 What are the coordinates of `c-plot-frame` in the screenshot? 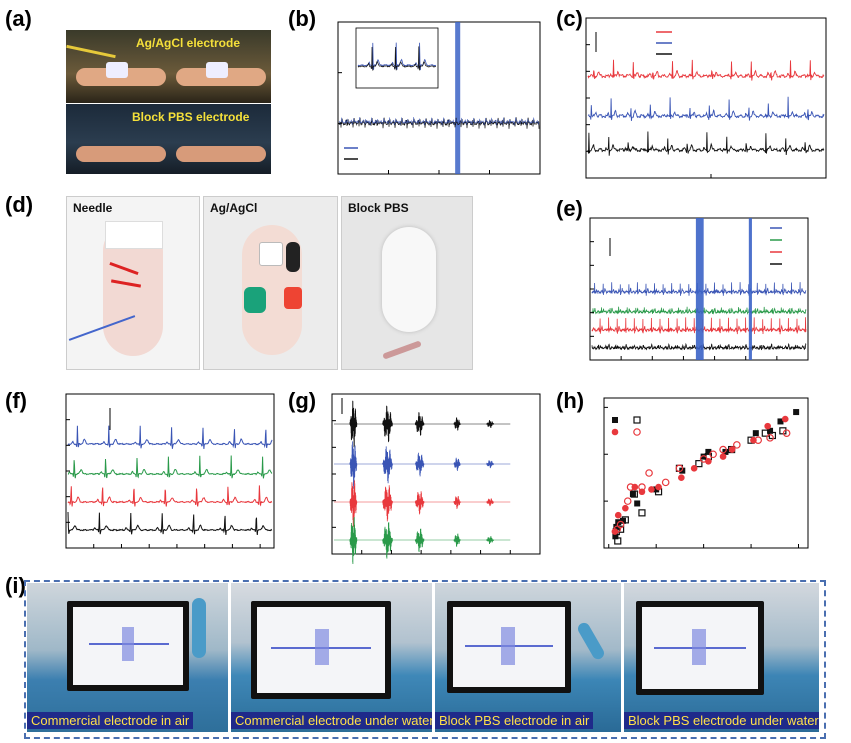 It's located at (706, 98).